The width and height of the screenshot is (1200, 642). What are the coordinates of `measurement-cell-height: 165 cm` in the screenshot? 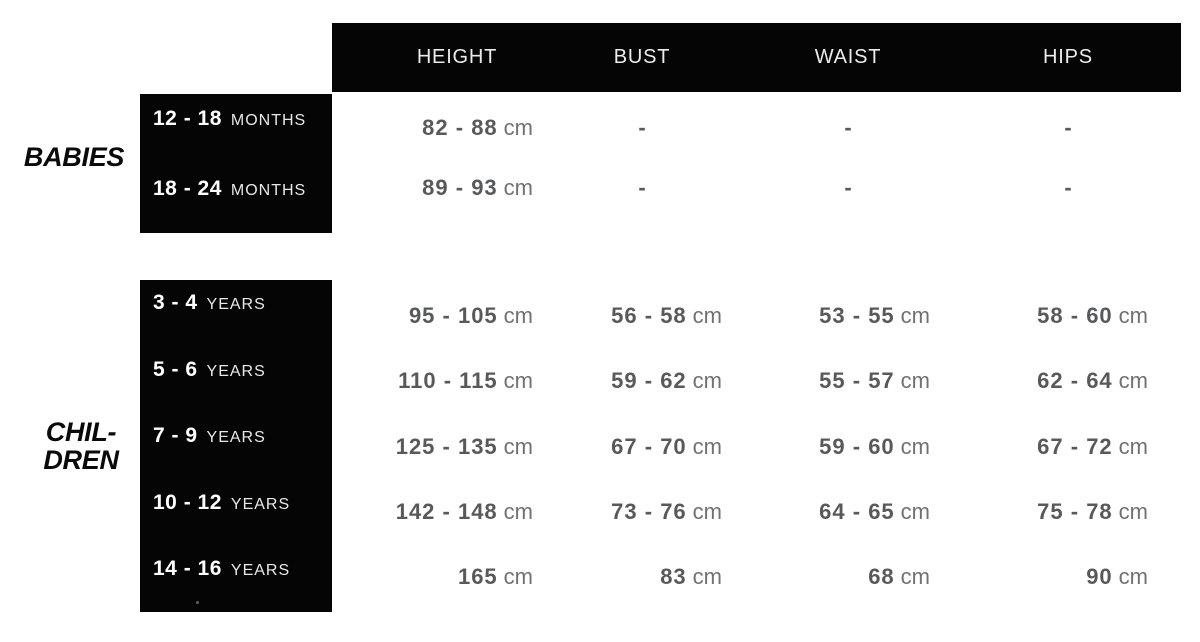 It's located at (433, 577).